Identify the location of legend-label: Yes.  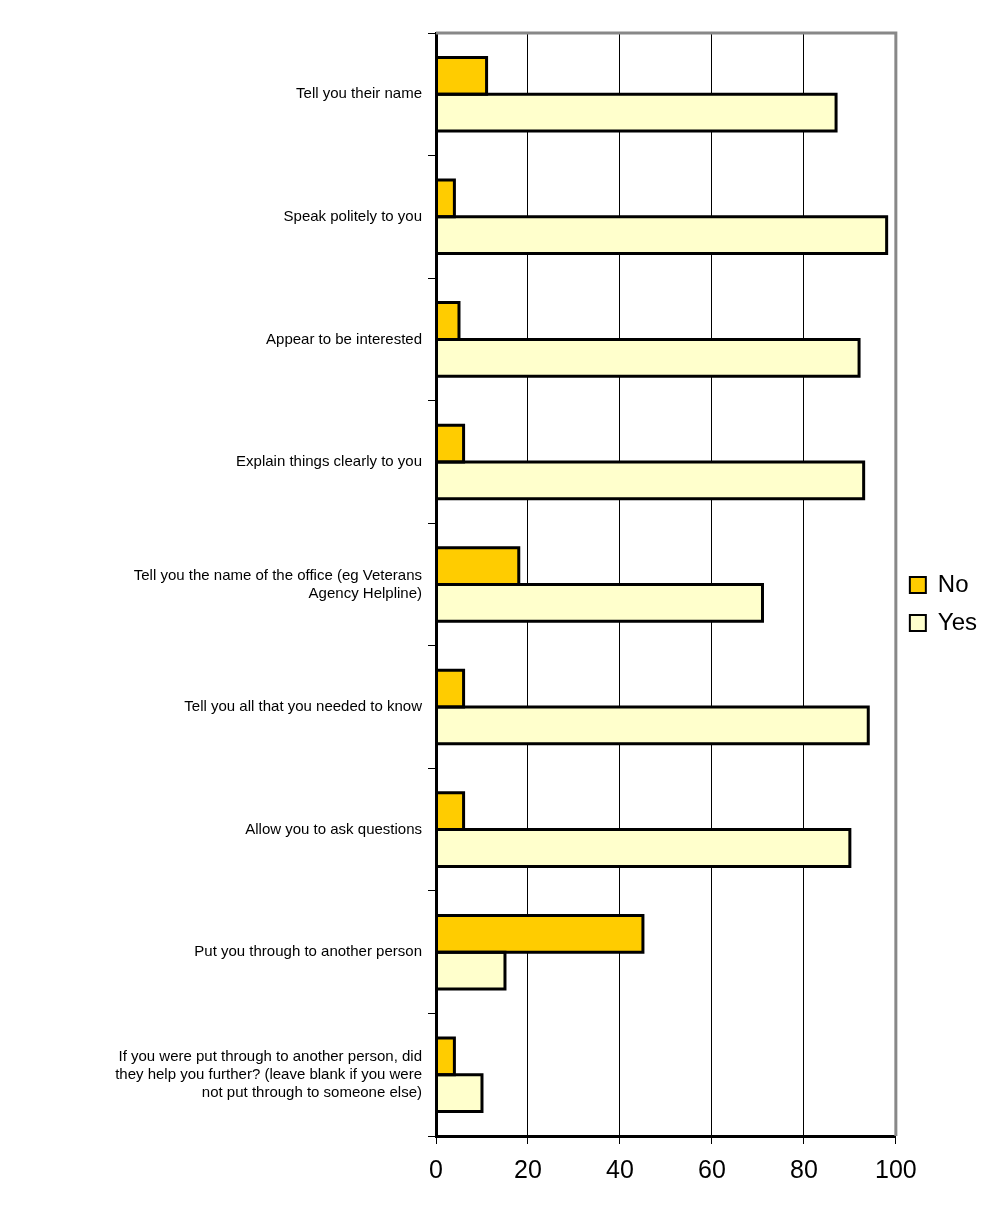
(957, 621).